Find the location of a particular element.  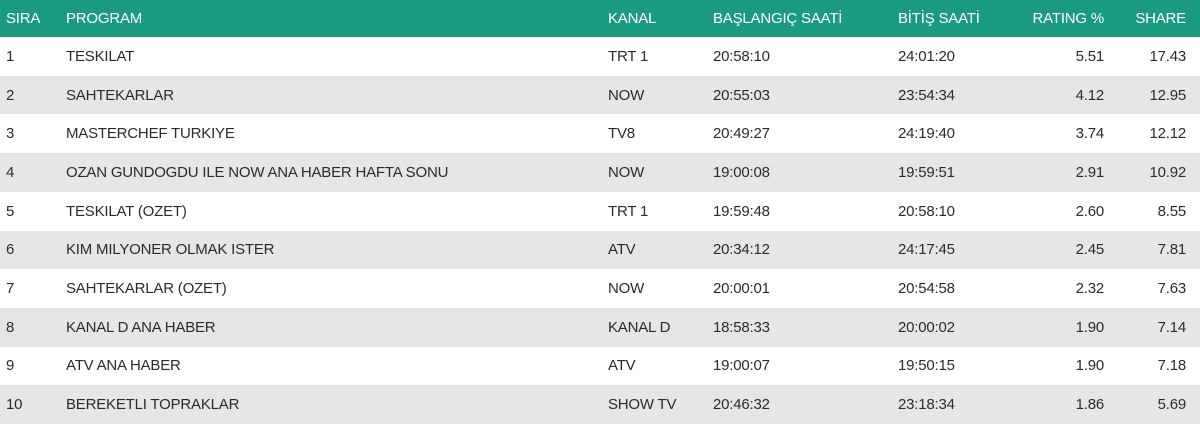

table-cell: ATV ANA HABER is located at coordinates (123, 366).